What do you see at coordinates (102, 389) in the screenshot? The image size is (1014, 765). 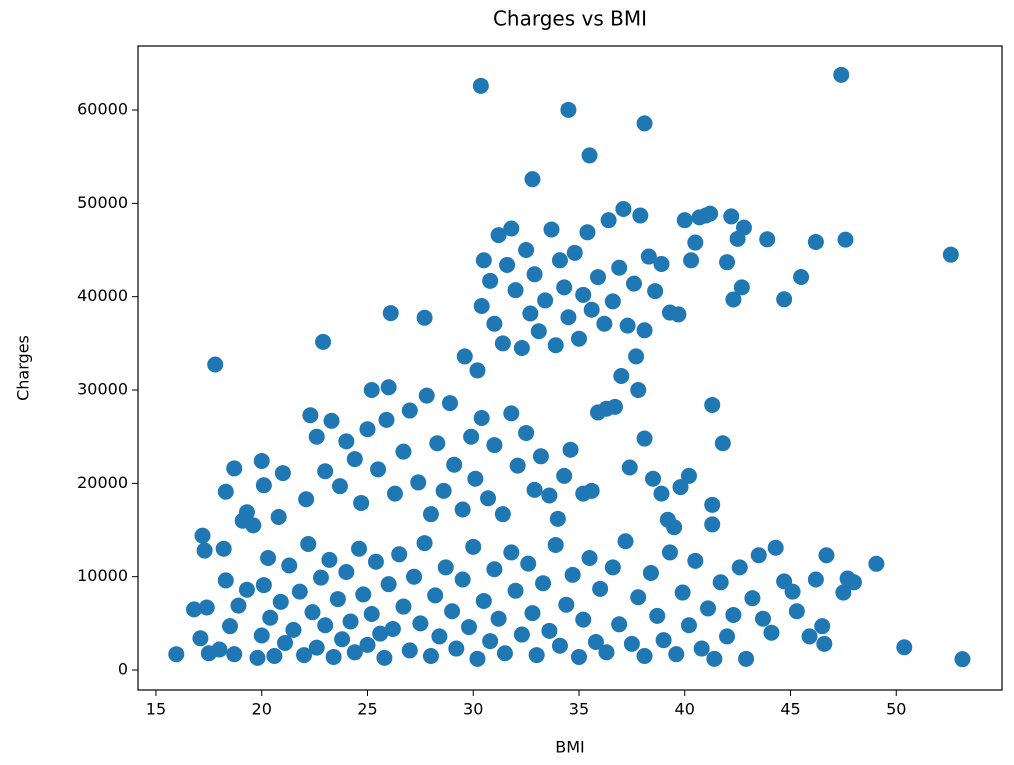 I see `y-tick-label: 30000` at bounding box center [102, 389].